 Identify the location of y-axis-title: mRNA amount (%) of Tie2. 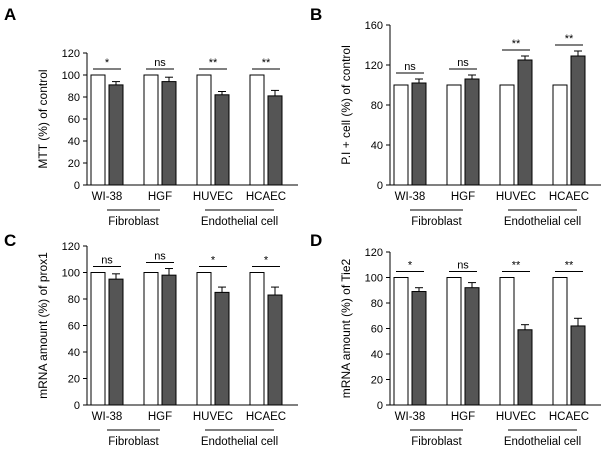
(346, 328).